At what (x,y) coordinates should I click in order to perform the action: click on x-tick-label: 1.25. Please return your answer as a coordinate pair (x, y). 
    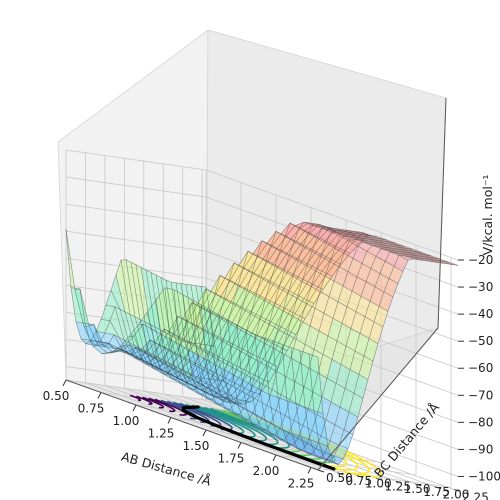
    Looking at the image, I should click on (161, 434).